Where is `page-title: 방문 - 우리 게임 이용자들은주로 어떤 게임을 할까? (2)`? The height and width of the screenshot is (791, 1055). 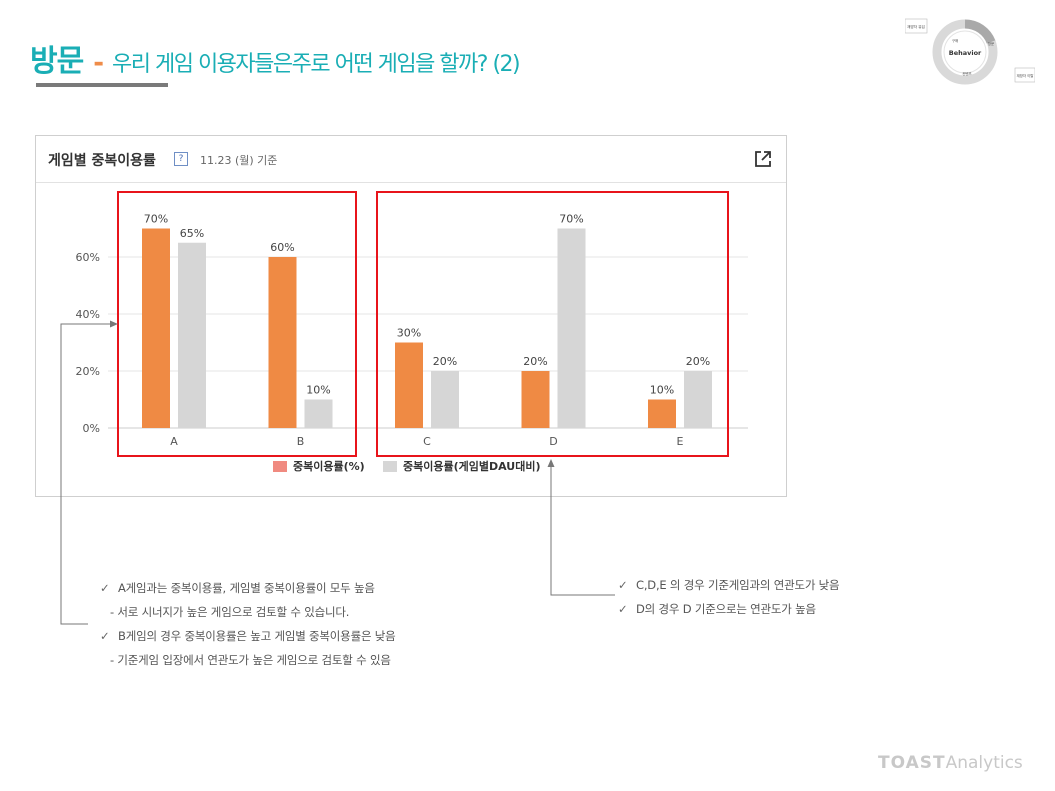 page-title: 방문 - 우리 게임 이용자들은주로 어떤 게임을 할까? (2) is located at coordinates (275, 58).